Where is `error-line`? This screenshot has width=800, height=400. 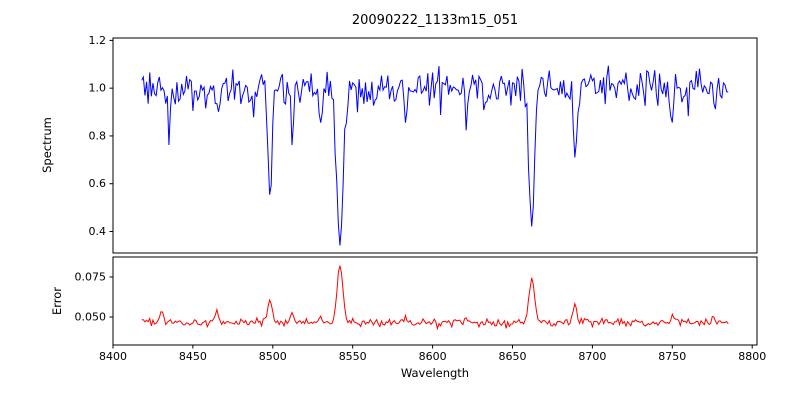
error-line is located at coordinates (435, 298).